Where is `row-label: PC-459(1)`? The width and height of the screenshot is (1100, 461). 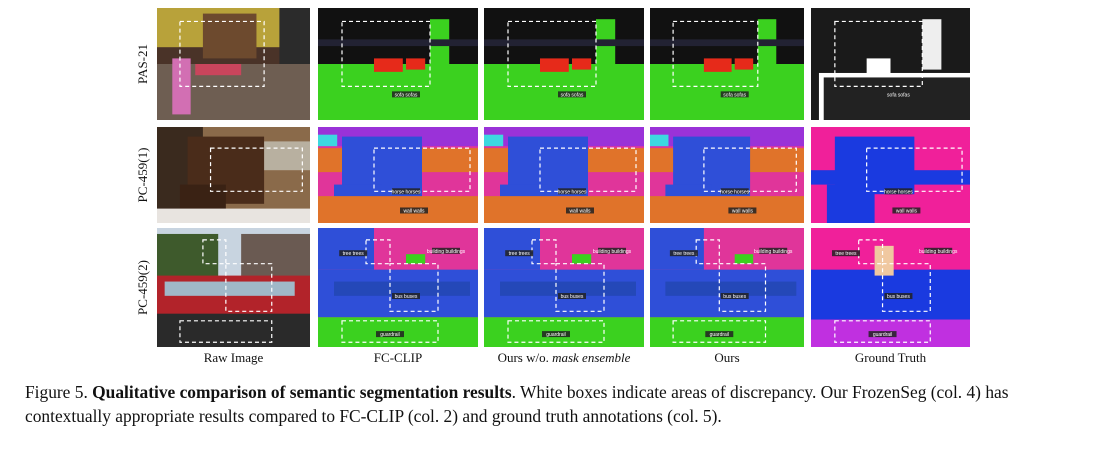
row-label: PC-459(1) is located at coordinates (142, 175).